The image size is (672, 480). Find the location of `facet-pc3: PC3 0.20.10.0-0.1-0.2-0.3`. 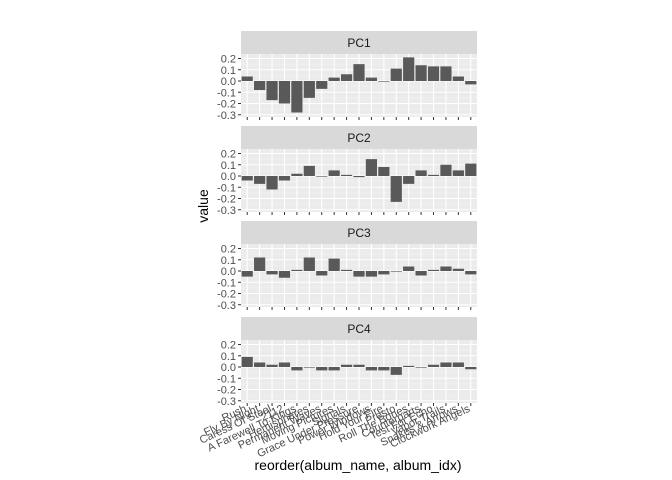

facet-pc3: PC3 0.20.10.0-0.1-0.2-0.3 is located at coordinates (347, 266).